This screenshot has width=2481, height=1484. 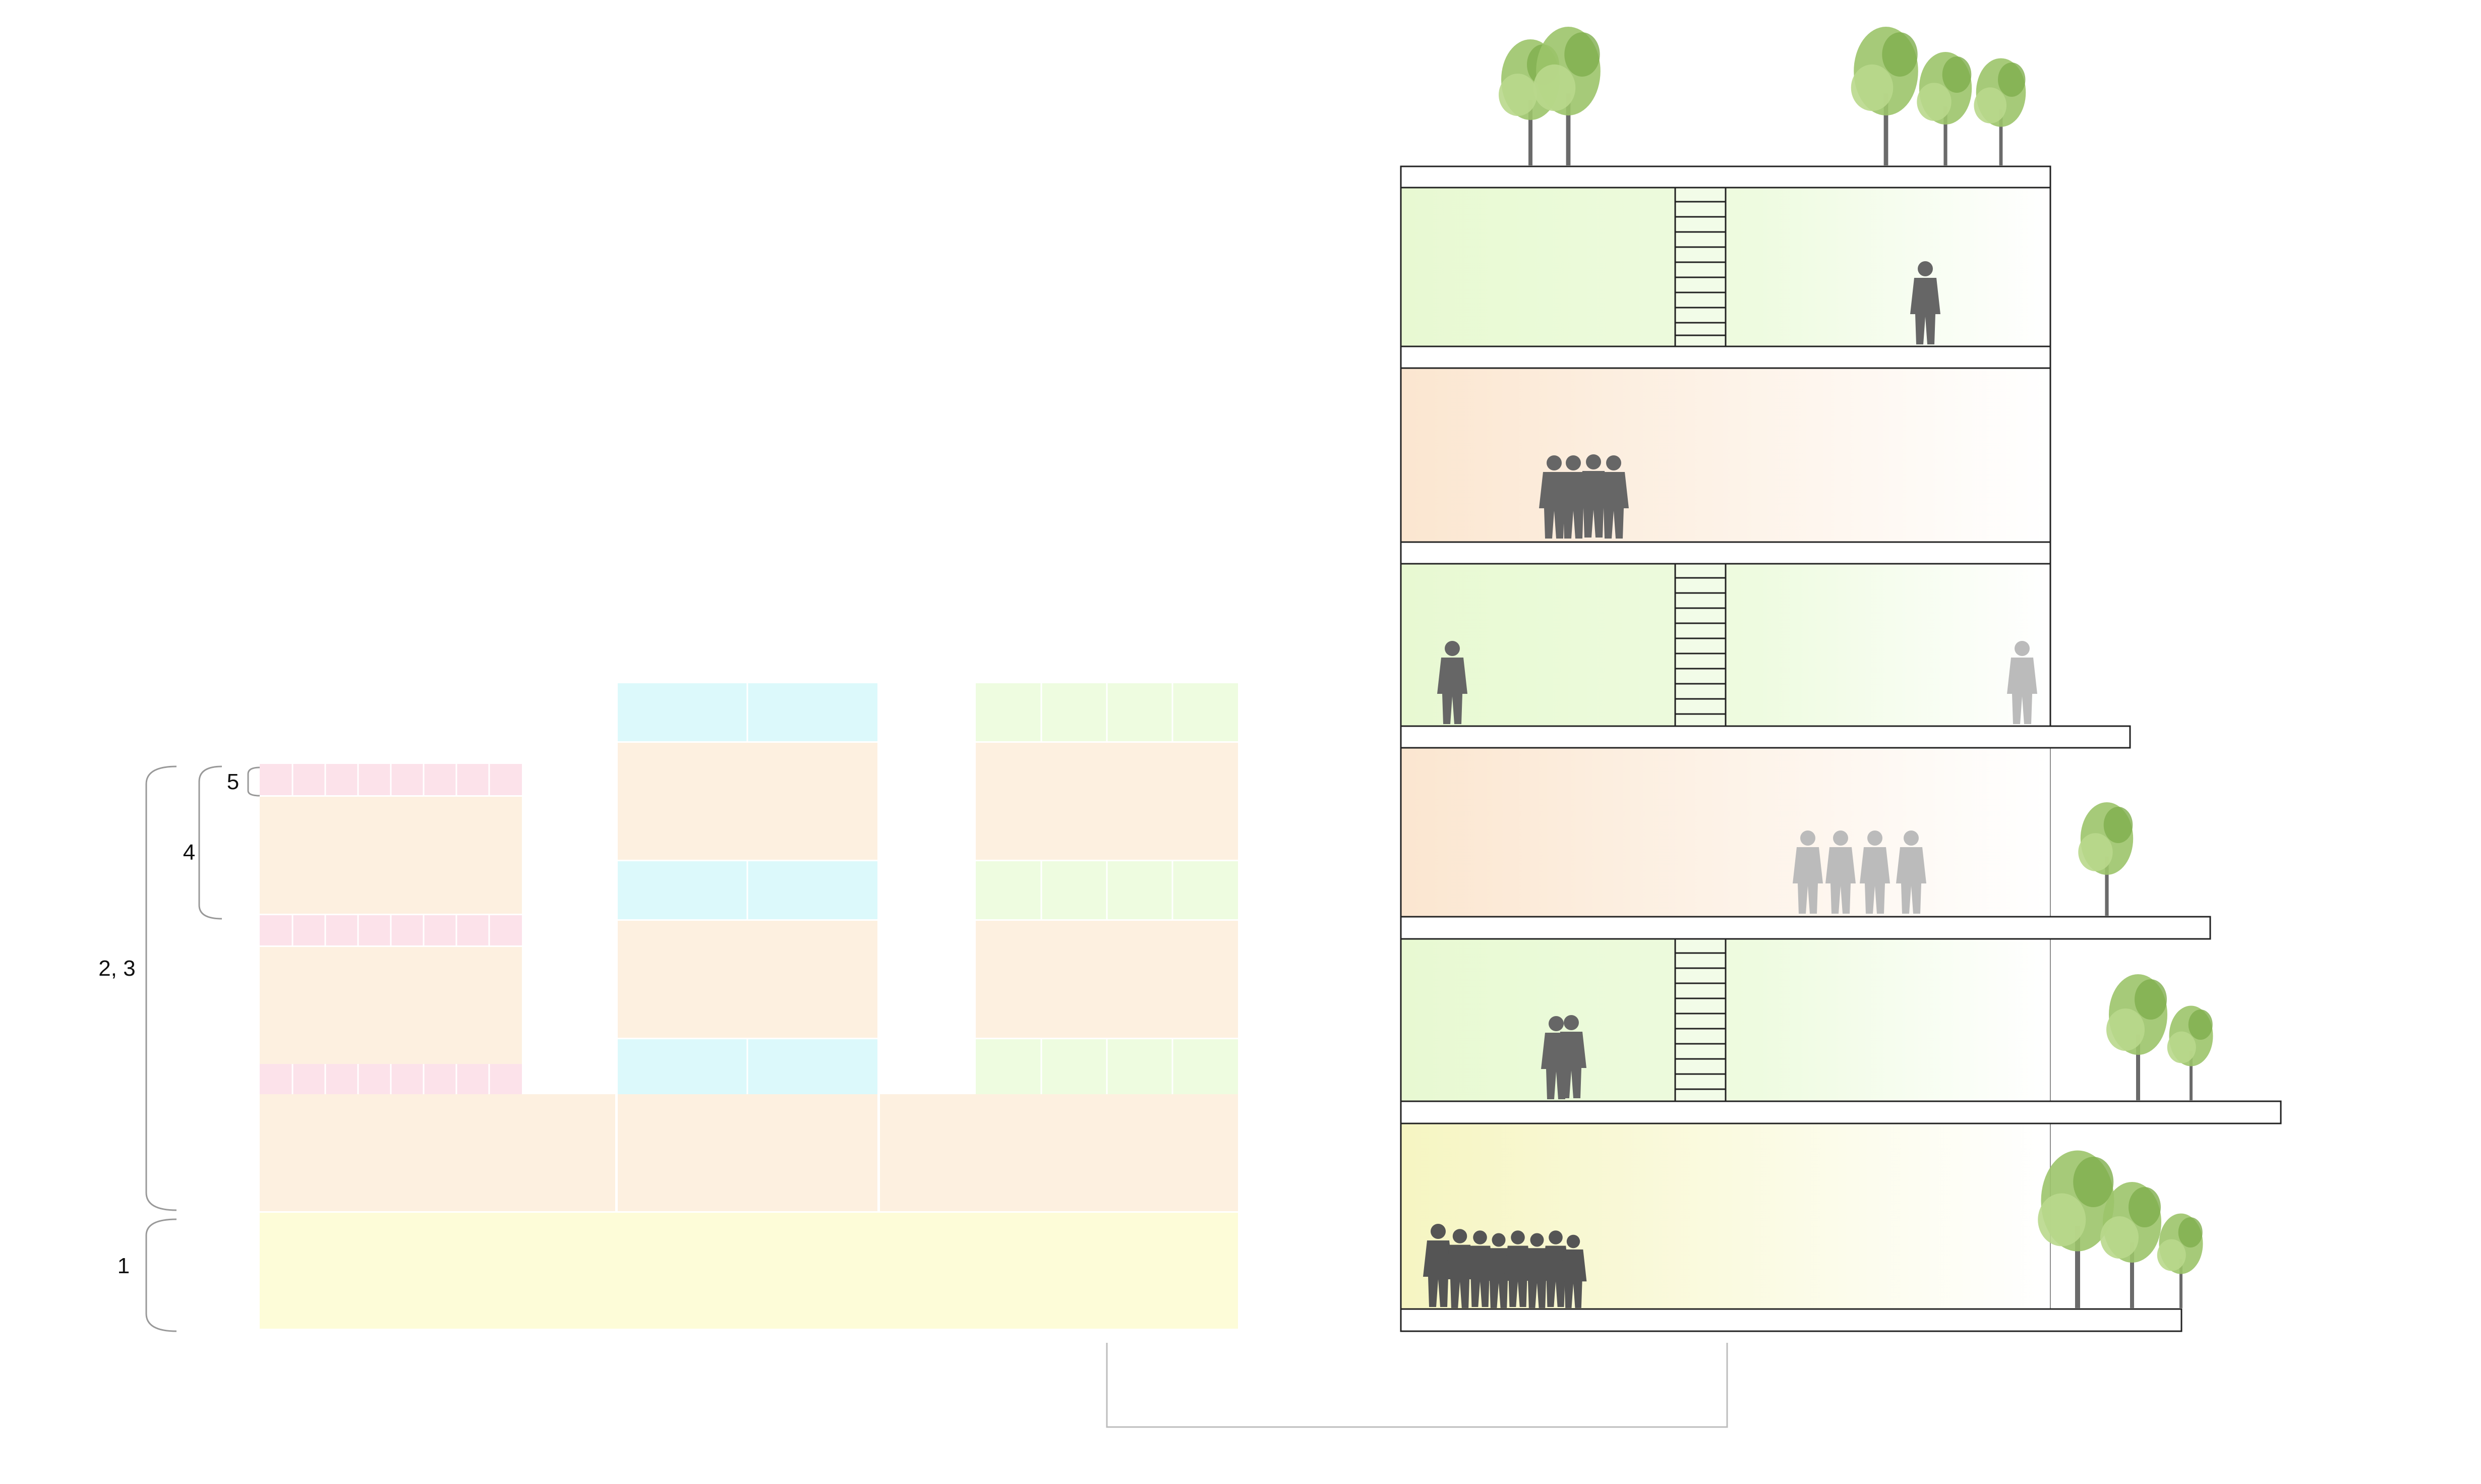 I want to click on ground-level-block, so click(x=749, y=1271).